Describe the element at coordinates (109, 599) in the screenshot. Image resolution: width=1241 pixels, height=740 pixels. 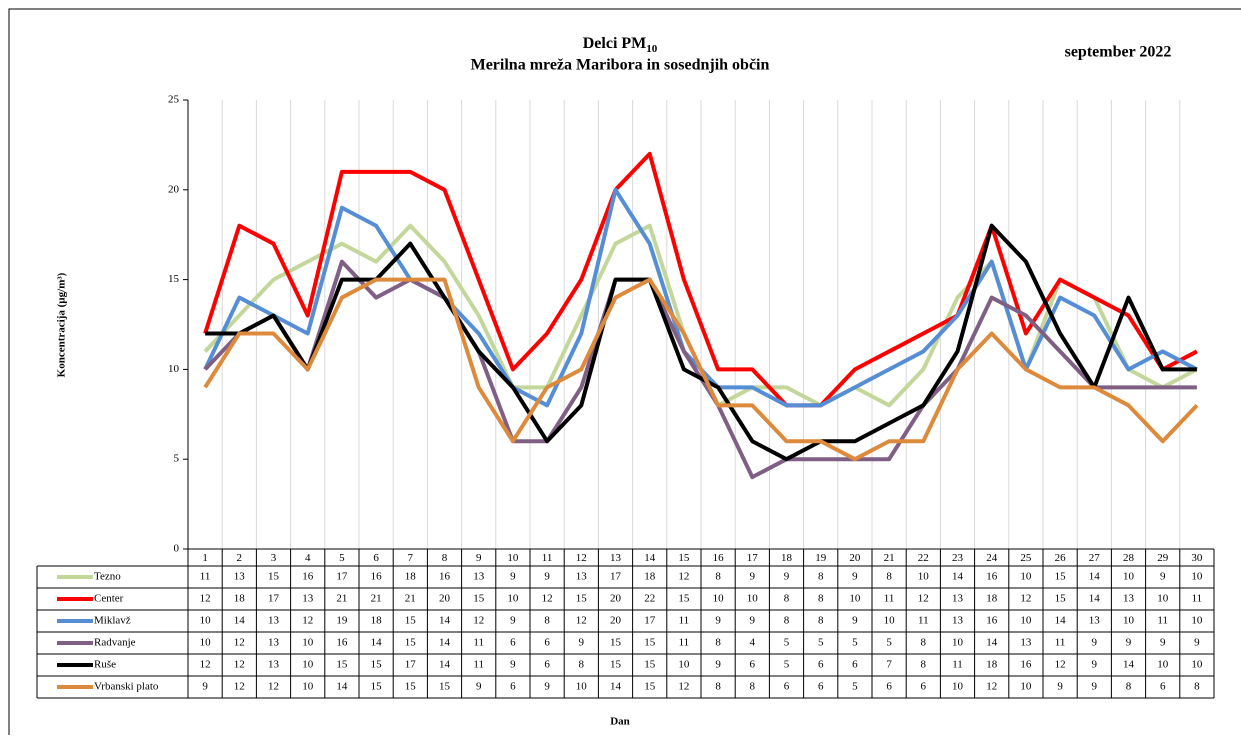
I see `legend-label: Center` at that location.